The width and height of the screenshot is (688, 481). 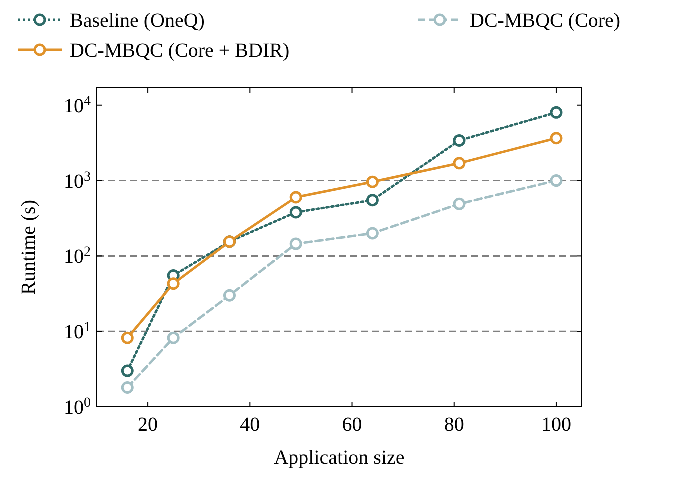 What do you see at coordinates (148, 425) in the screenshot?
I see `x-tick-label: 20` at bounding box center [148, 425].